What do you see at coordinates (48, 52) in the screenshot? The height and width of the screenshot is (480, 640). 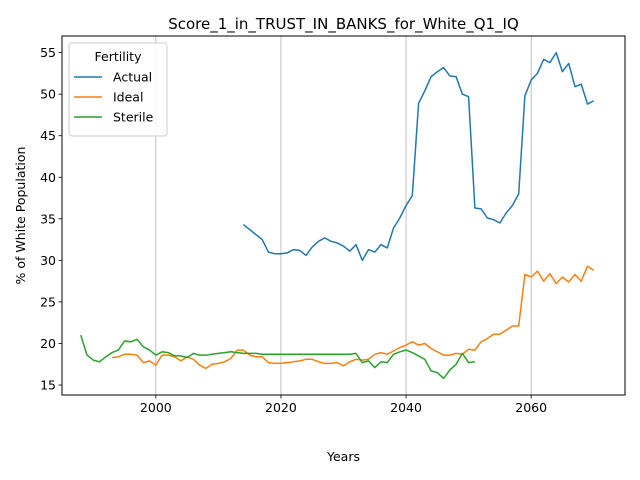 I see `y-tick-label: 55` at bounding box center [48, 52].